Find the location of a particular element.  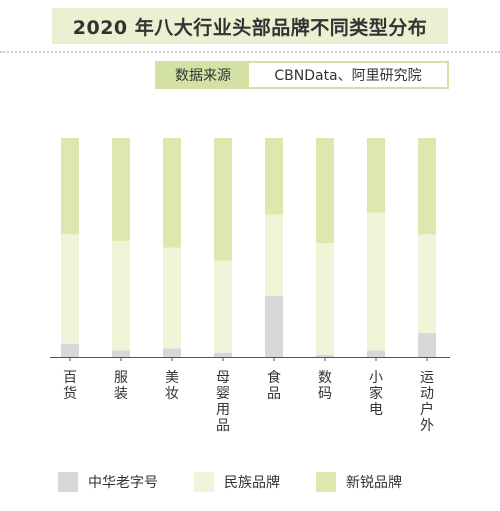

legend-item-xinrui: 新锐品牌 is located at coordinates (359, 482).